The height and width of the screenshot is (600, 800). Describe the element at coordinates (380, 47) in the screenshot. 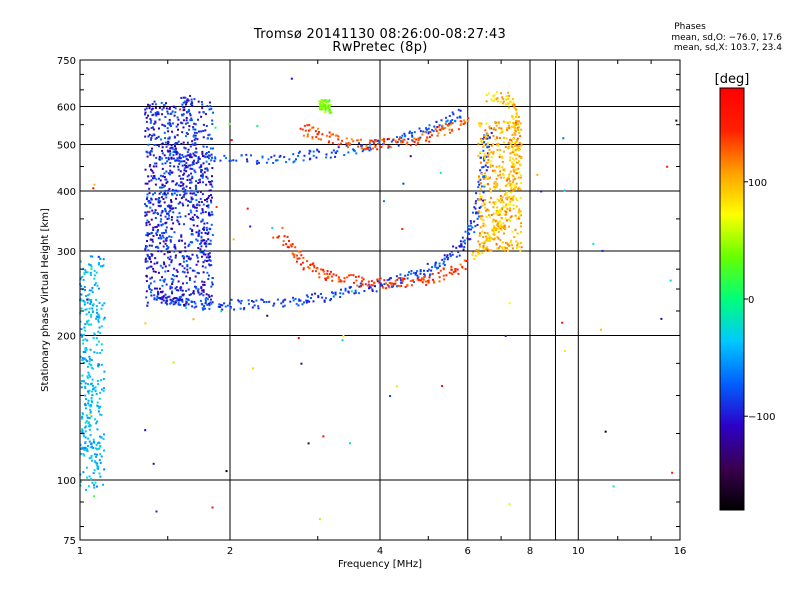

I see `chart-subtitle: RwPretec (8p)` at that location.